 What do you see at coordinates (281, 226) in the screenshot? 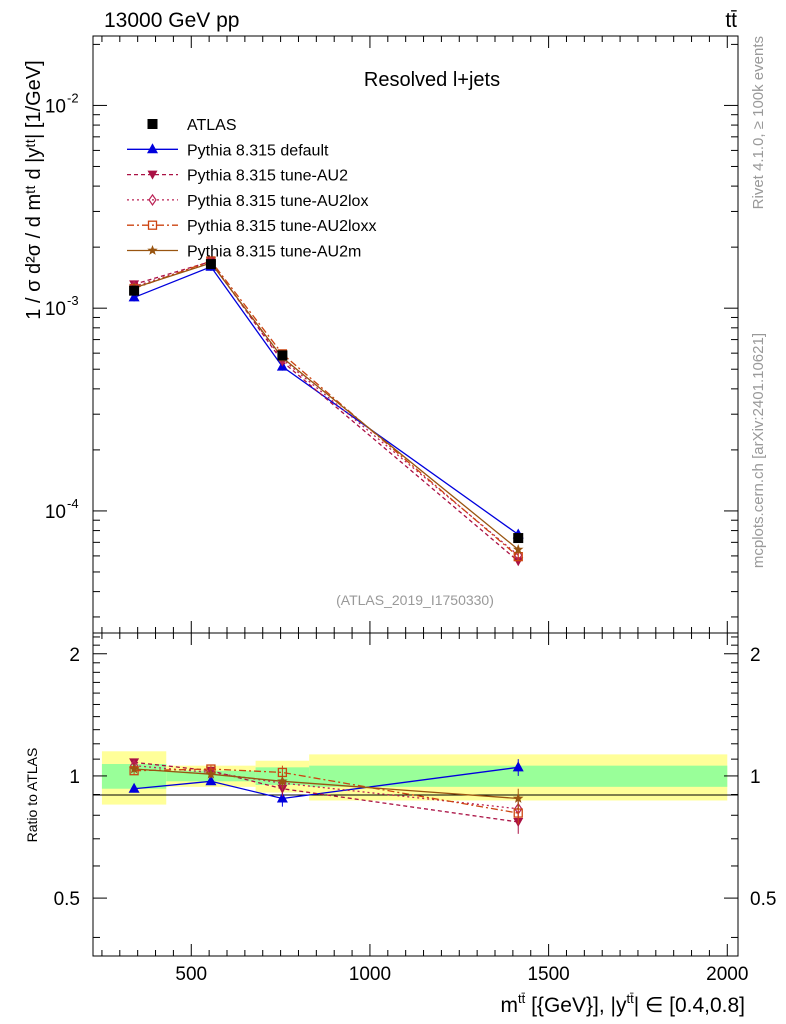
I see `legend-label: Pythia 8.315 tune-AU2loxx` at bounding box center [281, 226].